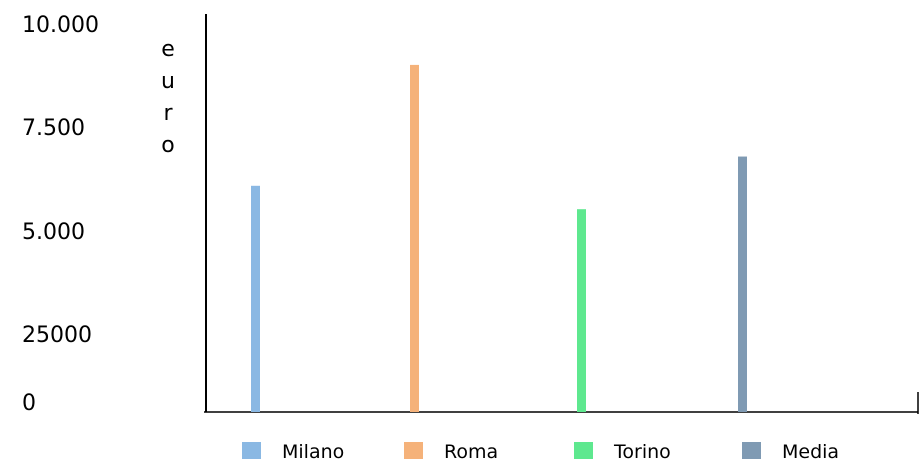  Describe the element at coordinates (167, 145) in the screenshot. I see `y-axis-label-letter: o` at that location.